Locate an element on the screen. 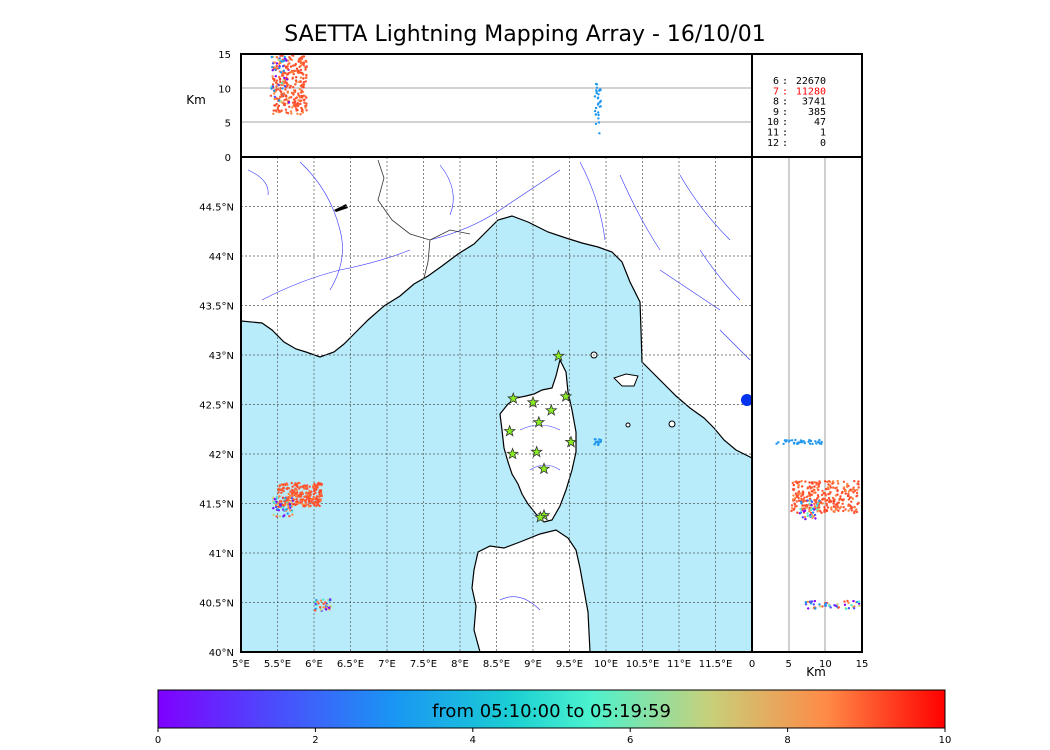 The height and width of the screenshot is (750, 1050). time-colorbar: 0 2 4 6 8 10 is located at coordinates (553, 717).